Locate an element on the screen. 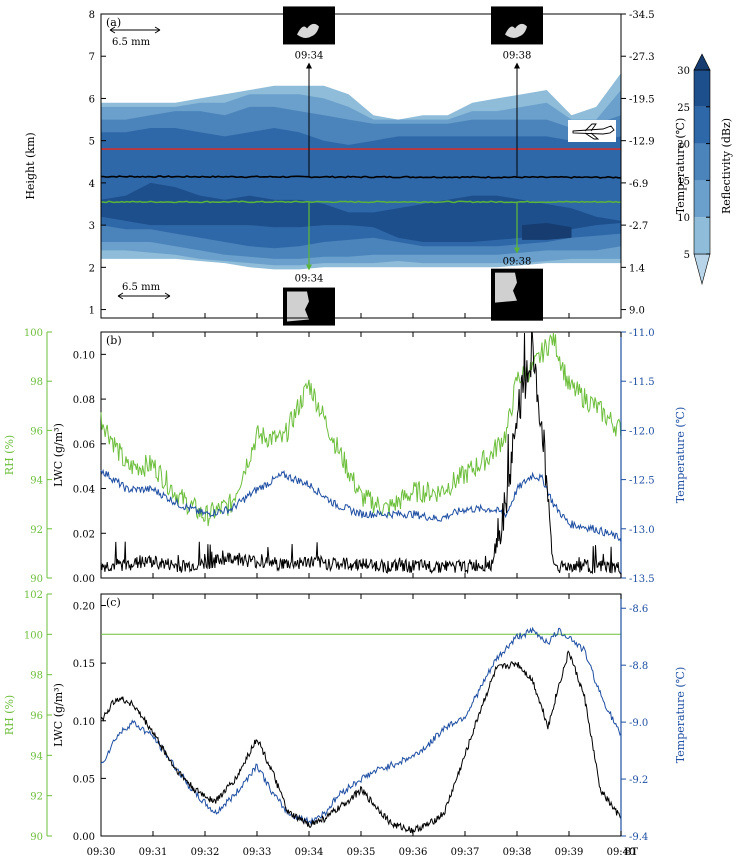 The width and height of the screenshot is (738, 866). particle-insets is located at coordinates (413, 166).